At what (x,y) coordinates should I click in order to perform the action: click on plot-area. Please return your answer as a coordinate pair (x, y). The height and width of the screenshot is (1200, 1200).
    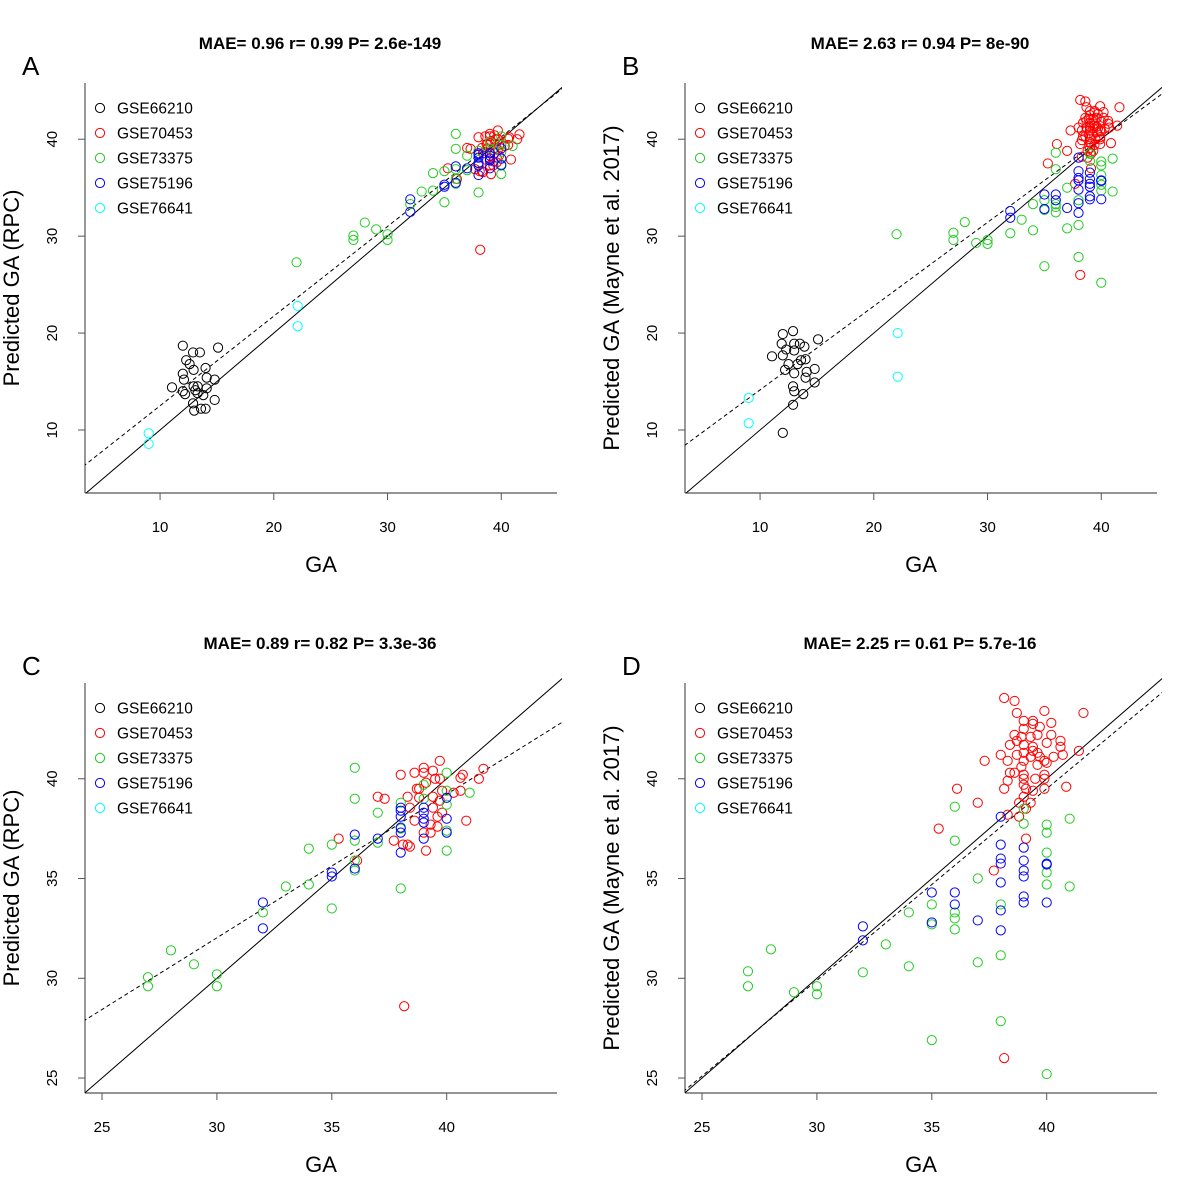
    Looking at the image, I should click on (923, 289).